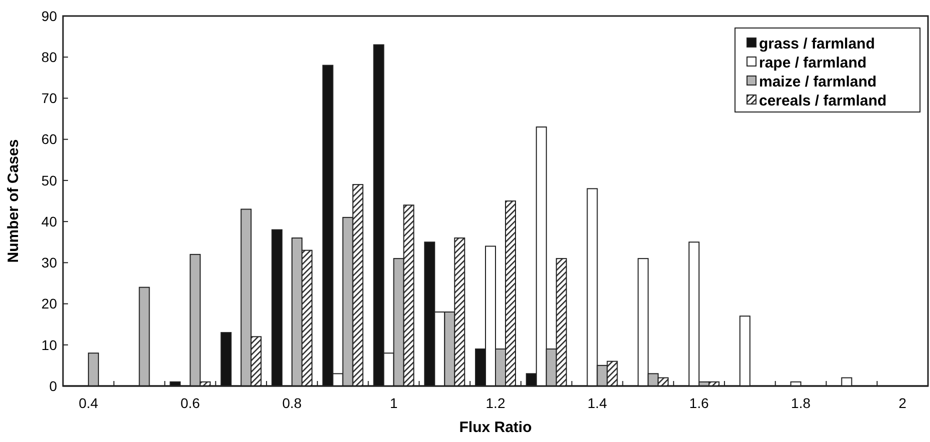 The image size is (930, 442). I want to click on x-tick-label: 1.8, so click(801, 403).